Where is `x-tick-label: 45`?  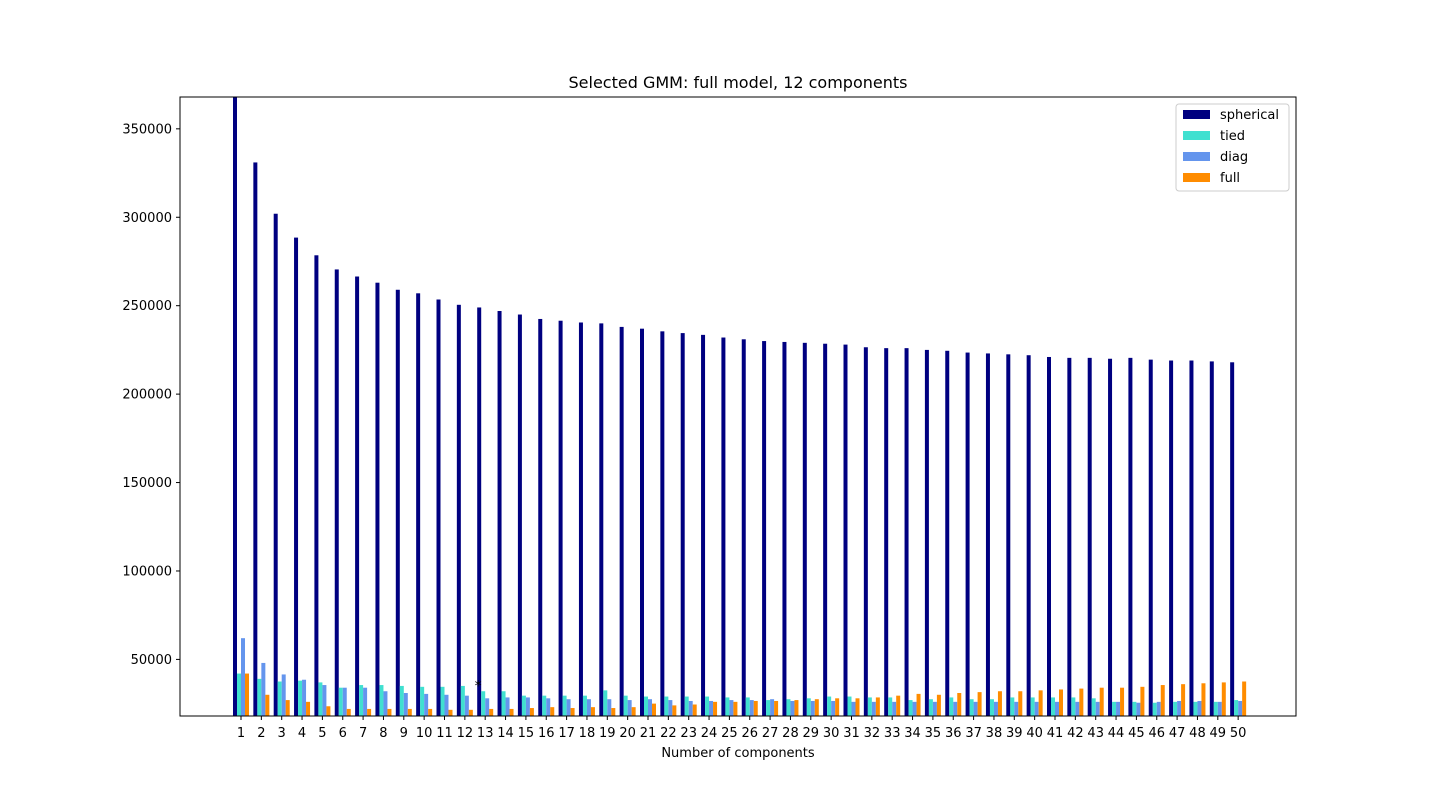 x-tick-label: 45 is located at coordinates (1136, 733).